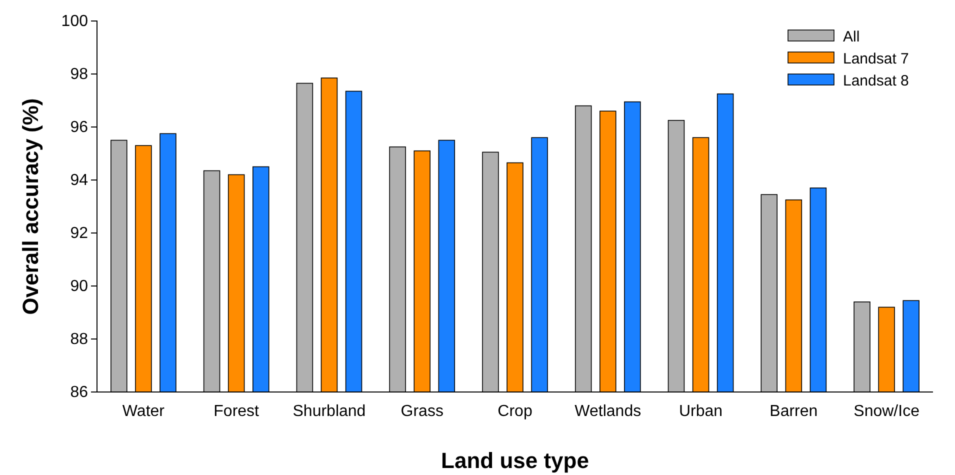 The height and width of the screenshot is (475, 955). Describe the element at coordinates (422, 411) in the screenshot. I see `x-tick-label: Grass` at that location.